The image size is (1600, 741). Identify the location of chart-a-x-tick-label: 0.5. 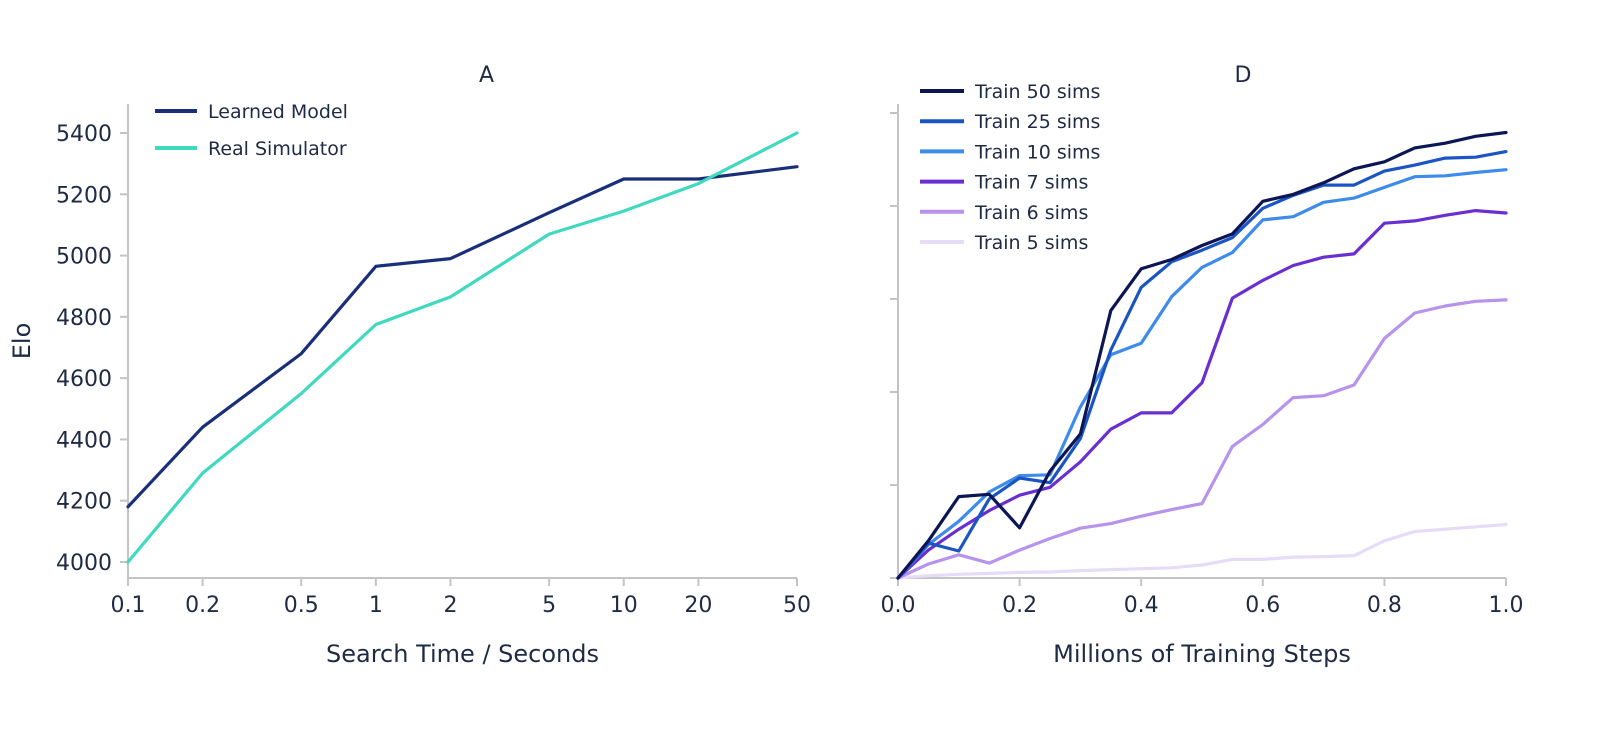
(301, 605).